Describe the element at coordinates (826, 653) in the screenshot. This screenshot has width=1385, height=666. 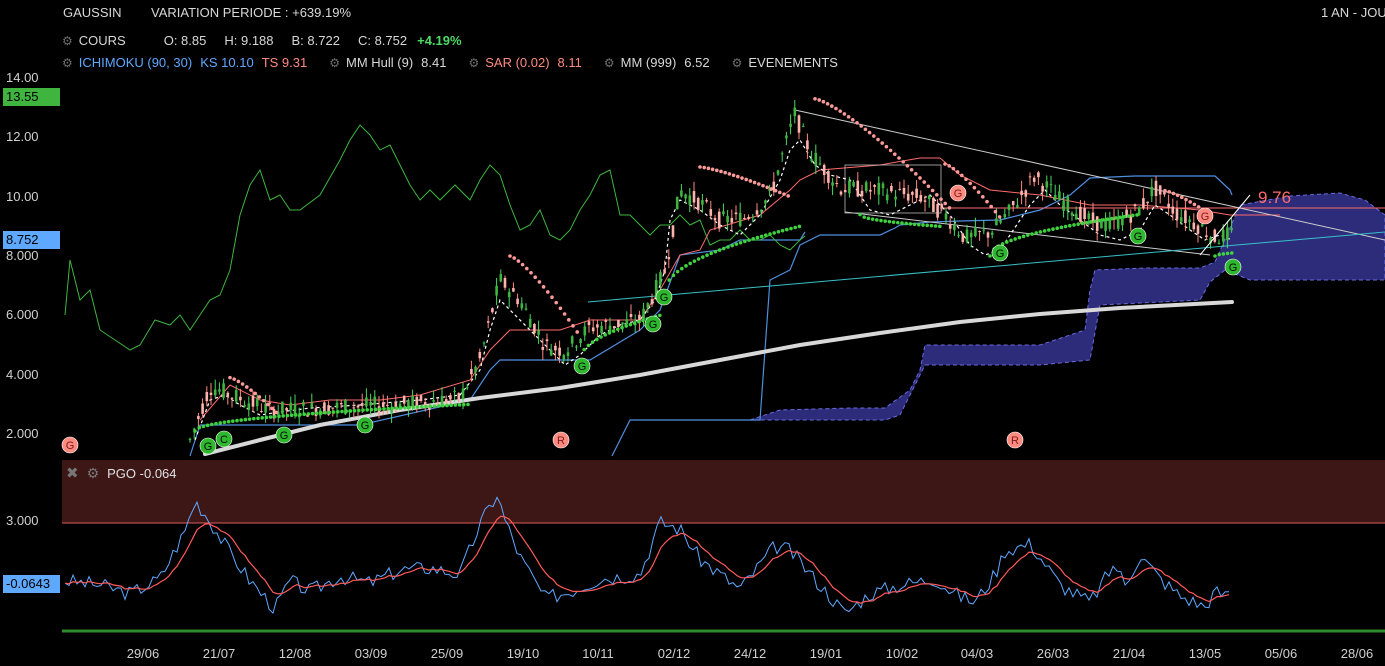
I see `x-tick: 19/01` at that location.